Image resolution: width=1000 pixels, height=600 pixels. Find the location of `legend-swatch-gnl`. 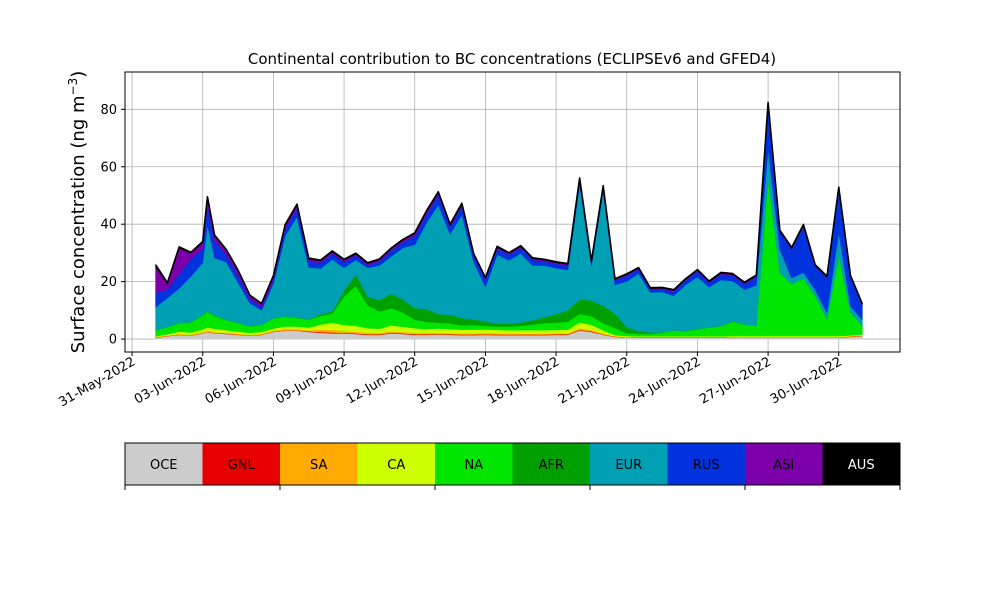

legend-swatch-gnl is located at coordinates (241, 464).